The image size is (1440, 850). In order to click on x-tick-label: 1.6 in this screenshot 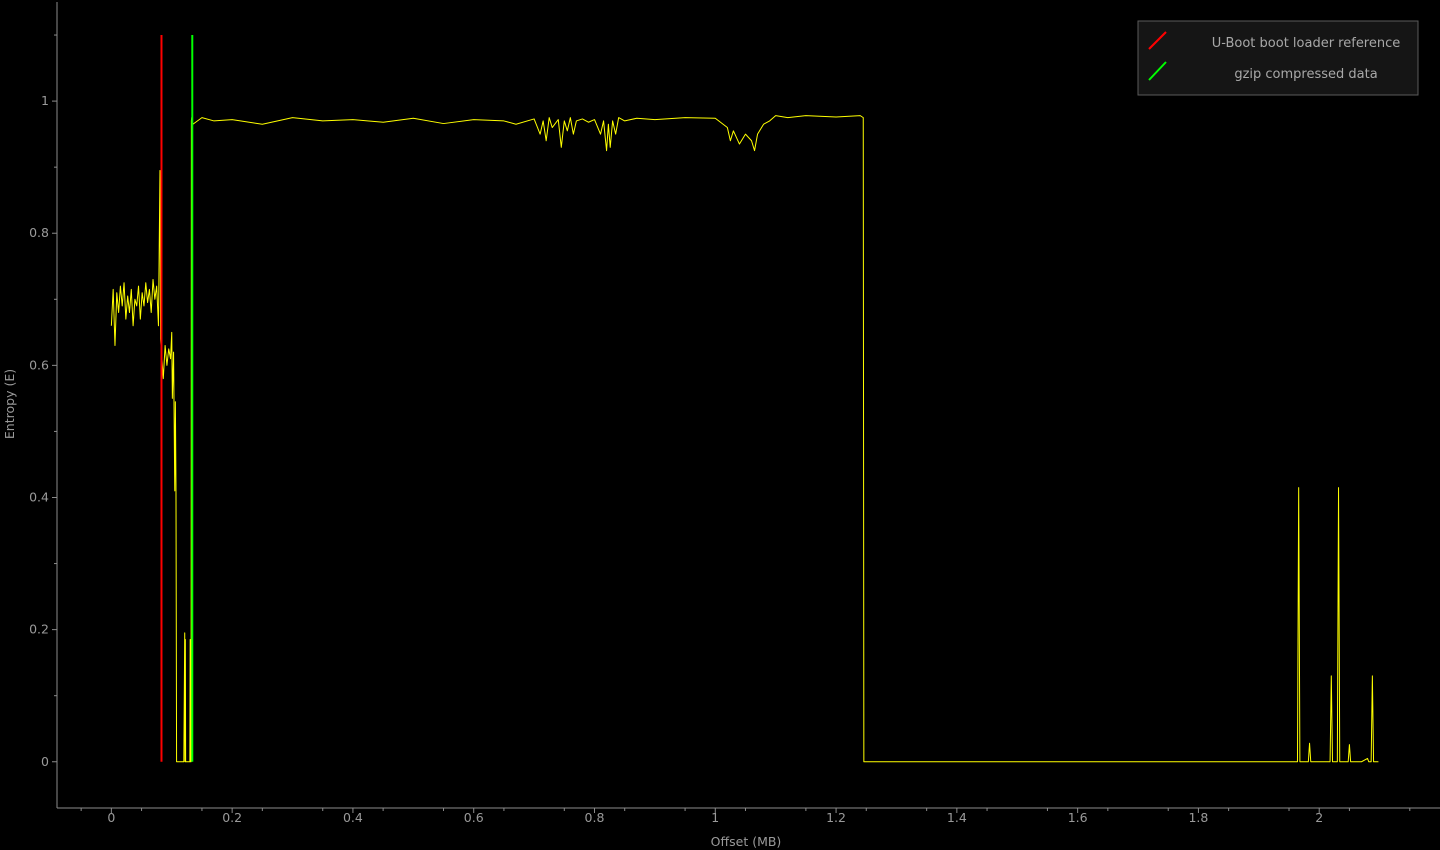, I will do `click(1078, 817)`.